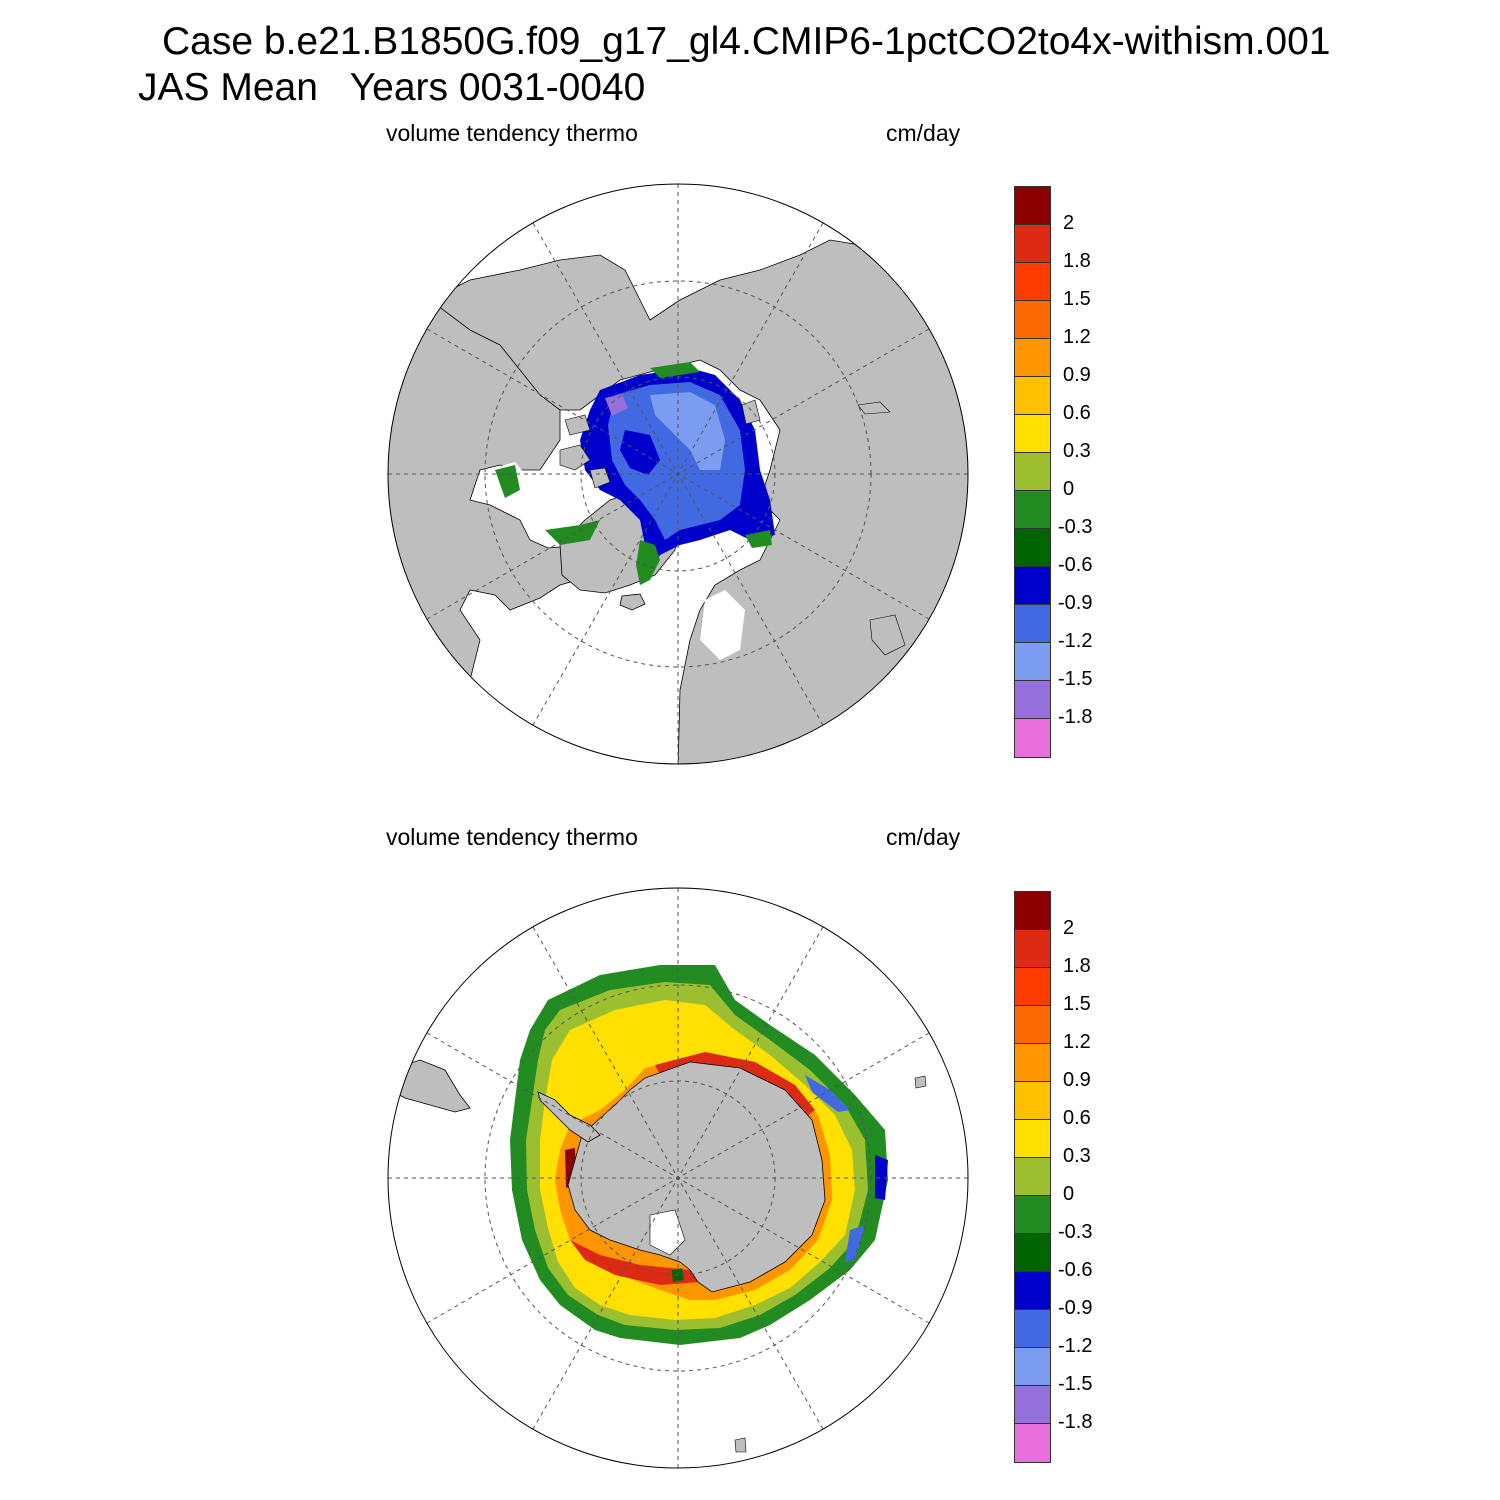 This screenshot has height=1500, width=1500. Describe the element at coordinates (632, 602) in the screenshot. I see `arctic-land-iceland` at that location.